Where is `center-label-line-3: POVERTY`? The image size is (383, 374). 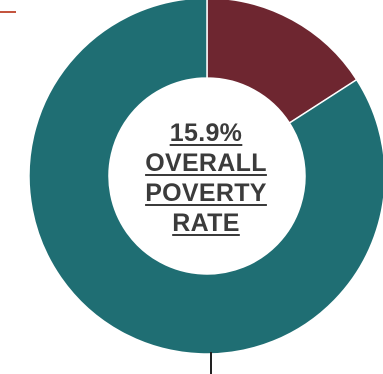
center-label-line-3: POVERTY is located at coordinates (206, 193).